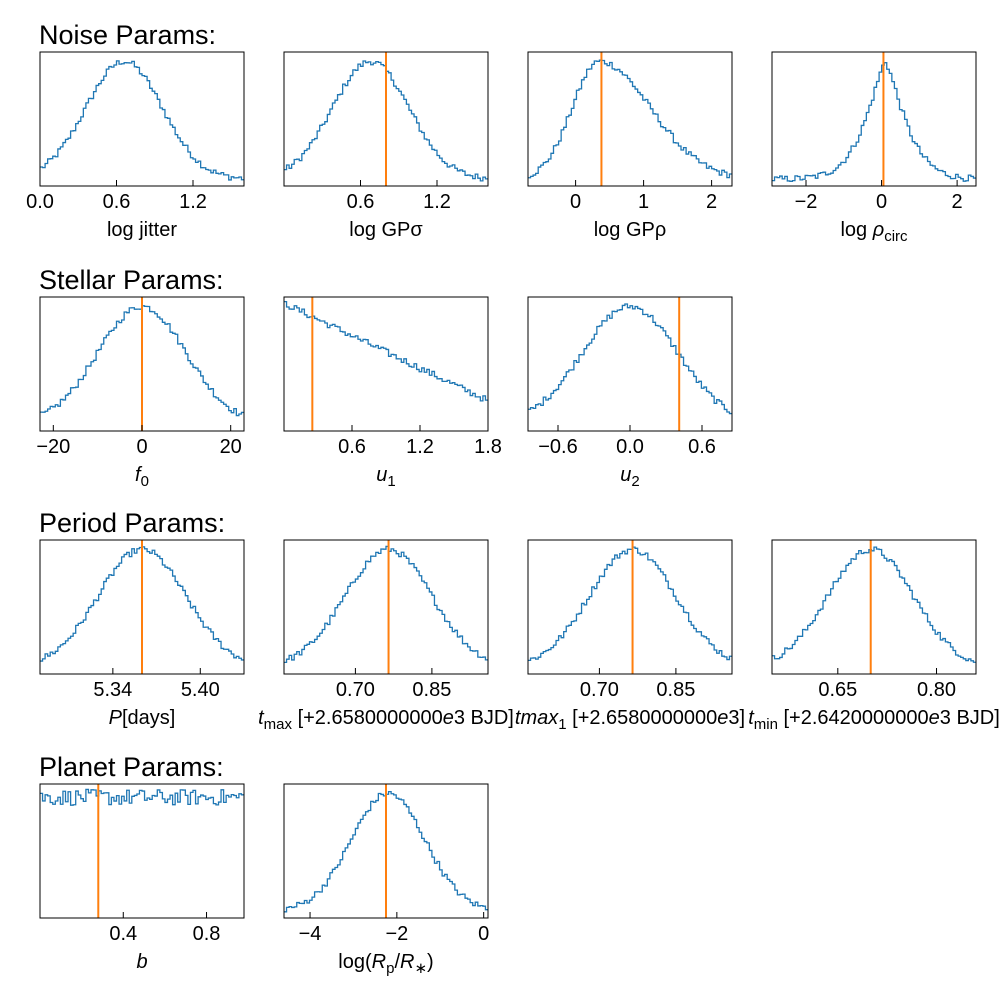 The width and height of the screenshot is (1000, 1000). What do you see at coordinates (112, 690) in the screenshot?
I see `x-tick-label: 5.34` at bounding box center [112, 690].